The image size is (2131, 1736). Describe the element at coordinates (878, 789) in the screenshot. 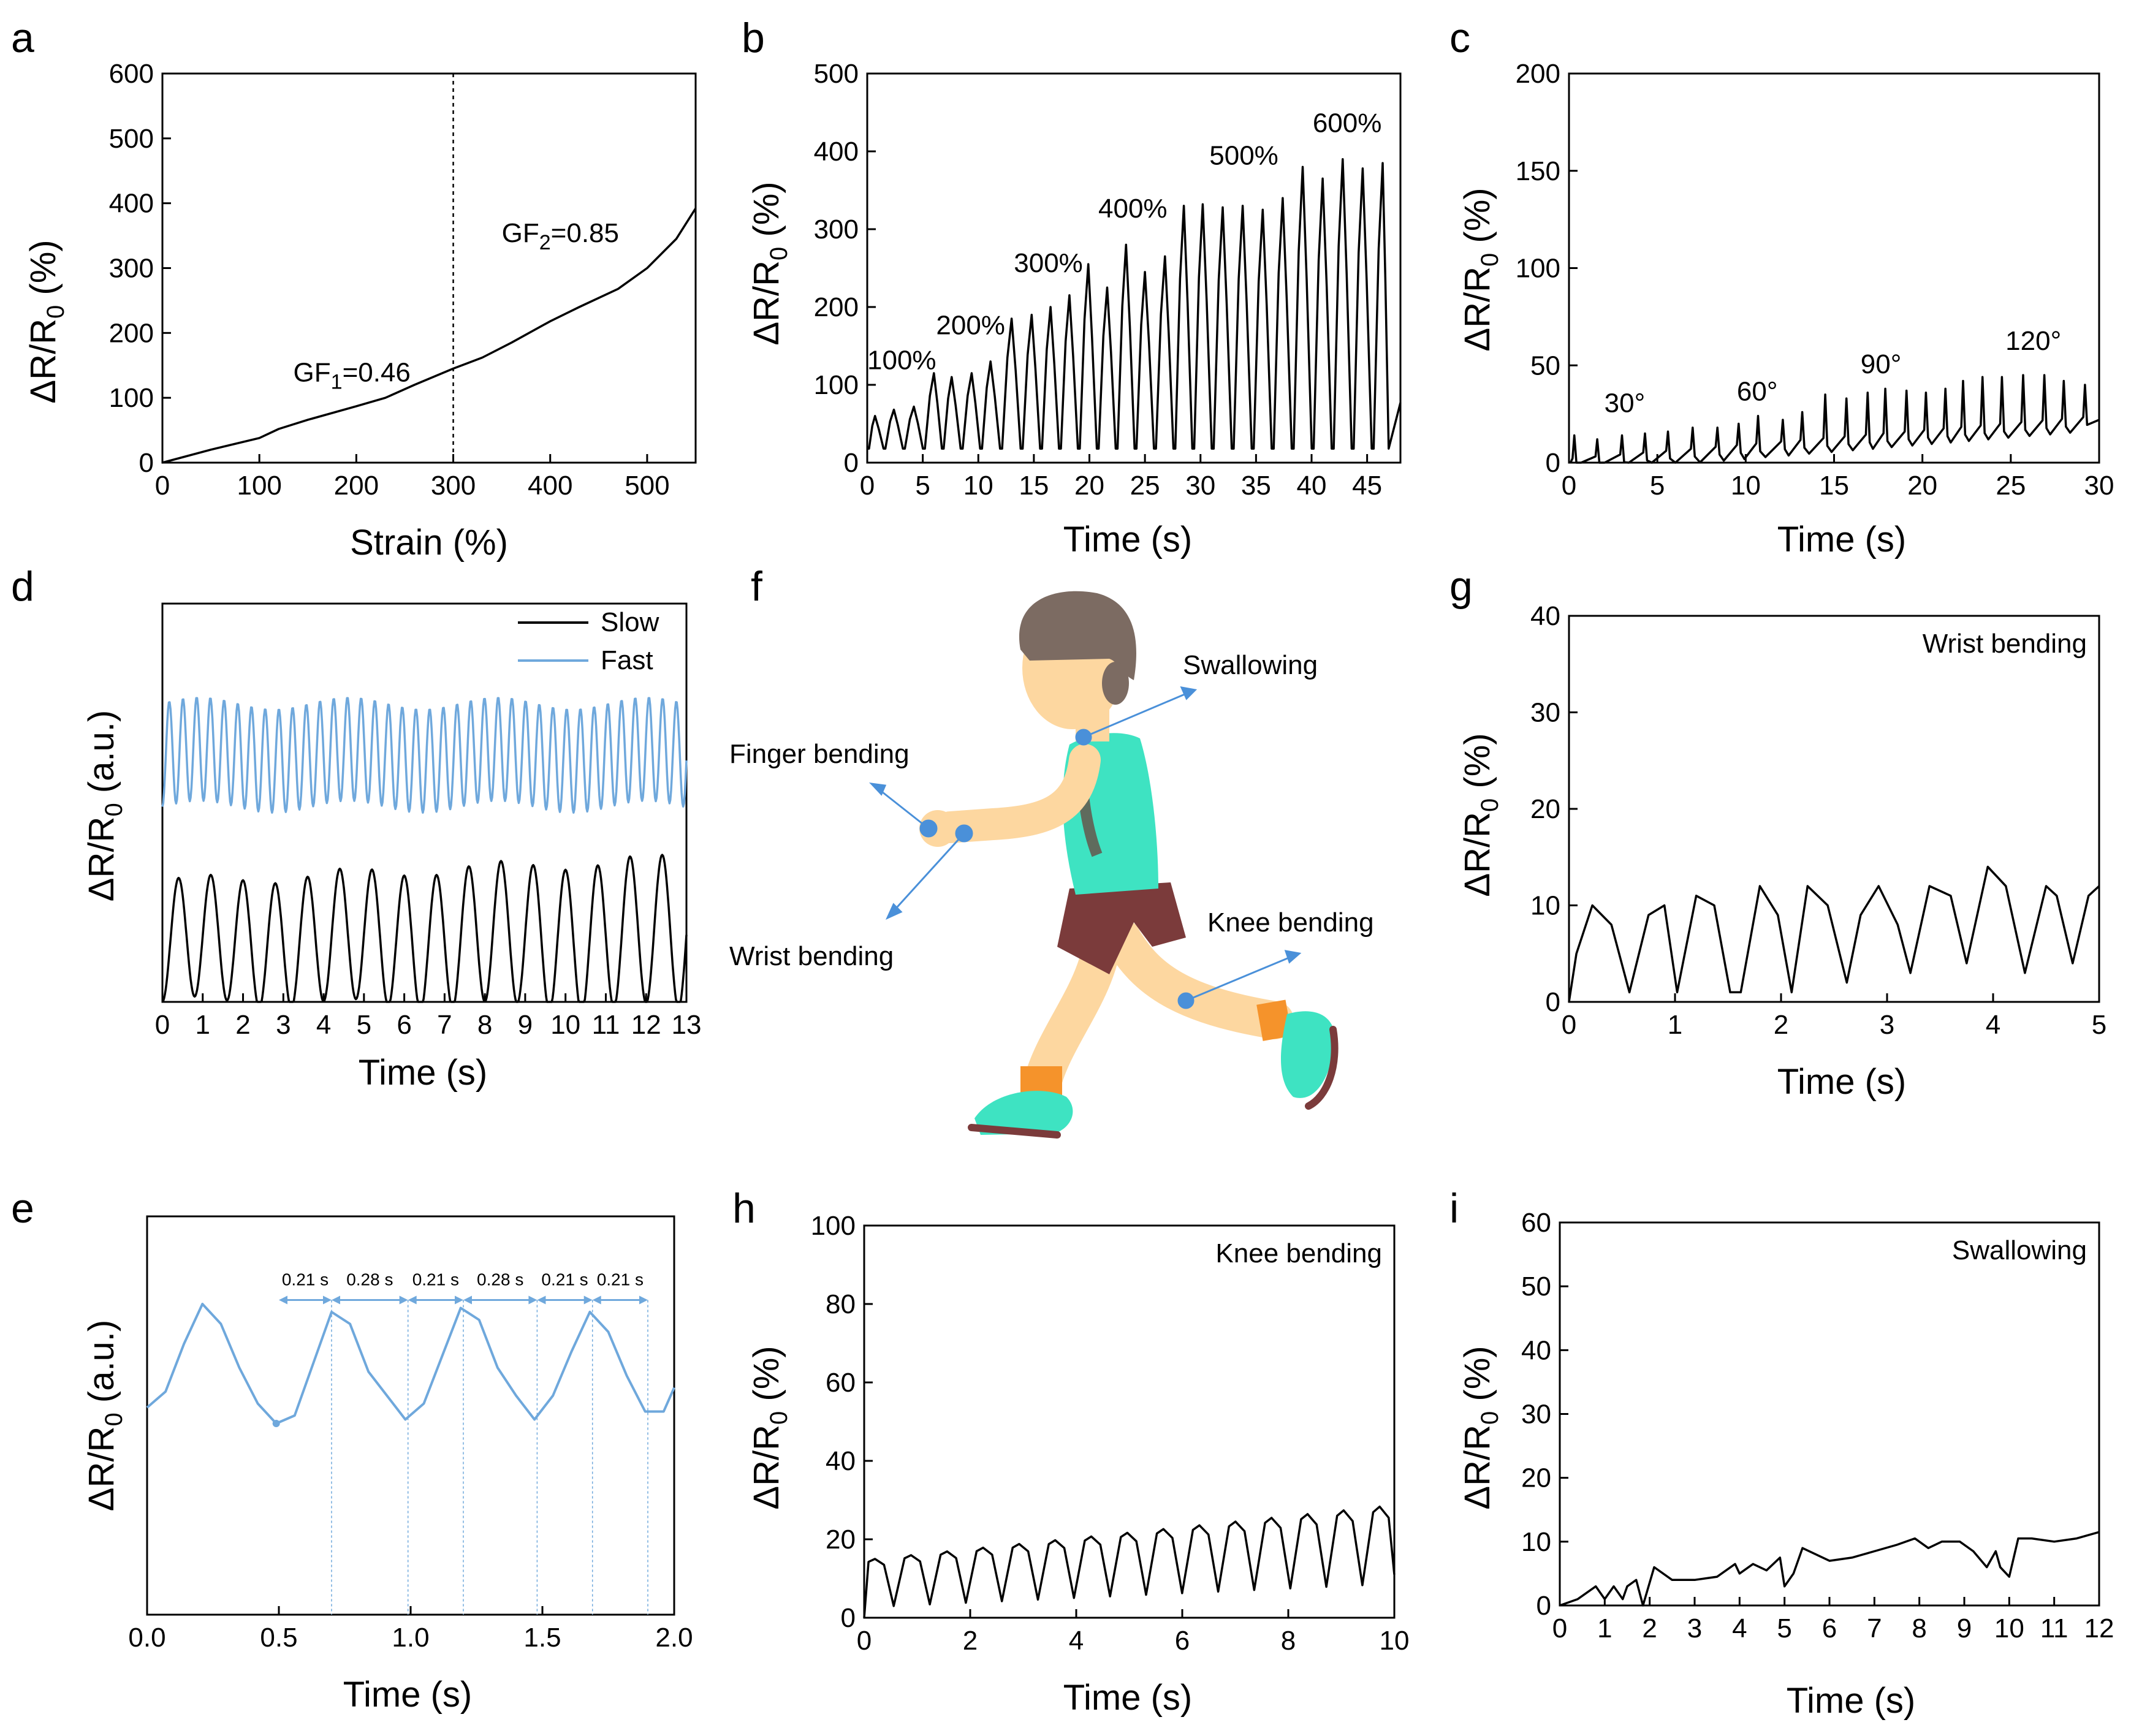

I see `finger-arrowhead` at that location.